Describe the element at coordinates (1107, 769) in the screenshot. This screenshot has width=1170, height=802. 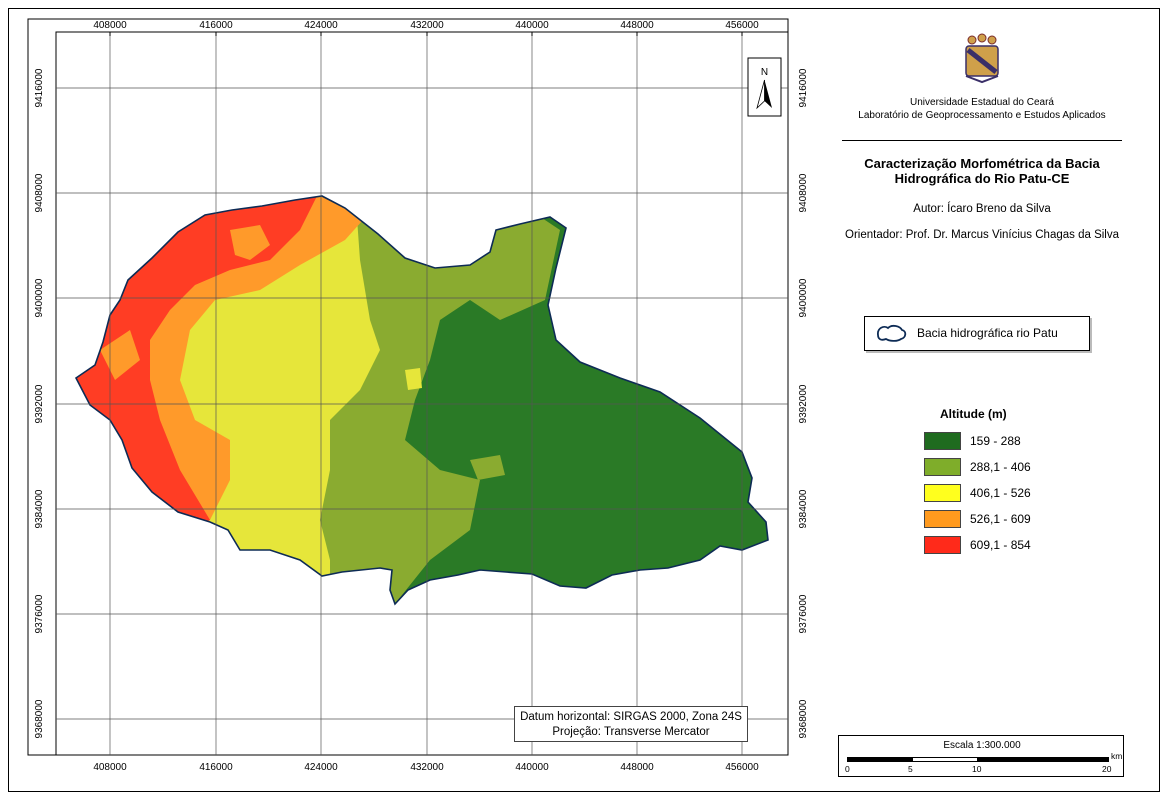
I see `scale-tick-20: 20` at that location.